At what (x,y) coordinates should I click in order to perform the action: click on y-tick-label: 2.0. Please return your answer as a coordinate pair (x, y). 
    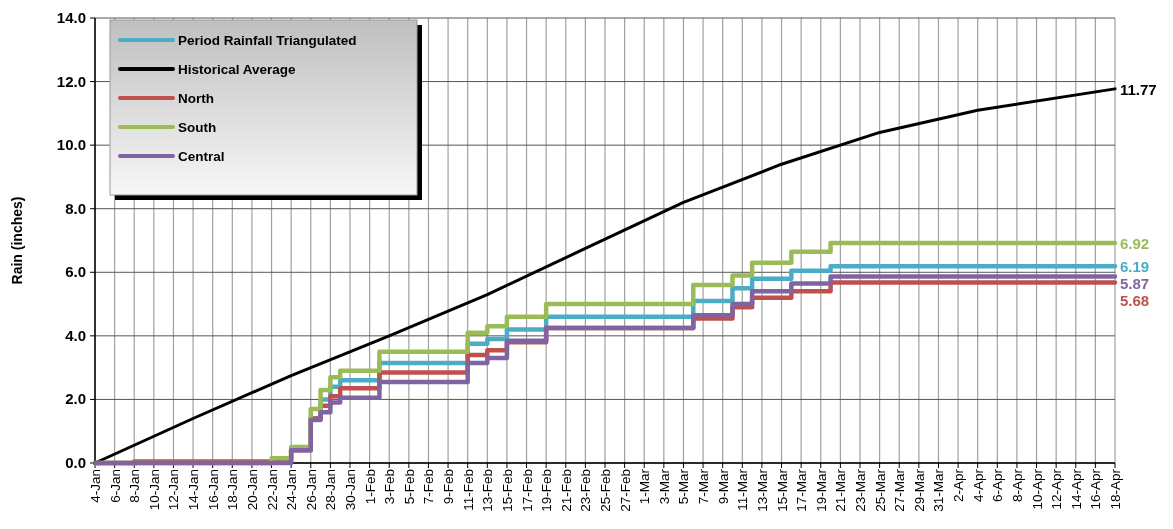
    Looking at the image, I should click on (75, 399).